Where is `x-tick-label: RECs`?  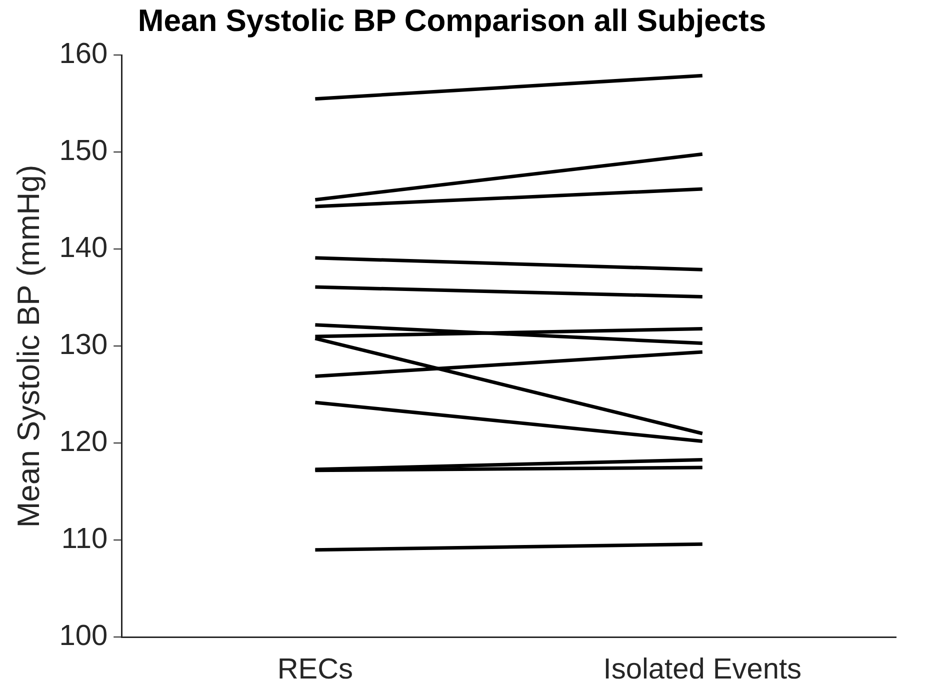 x-tick-label: RECs is located at coordinates (315, 670).